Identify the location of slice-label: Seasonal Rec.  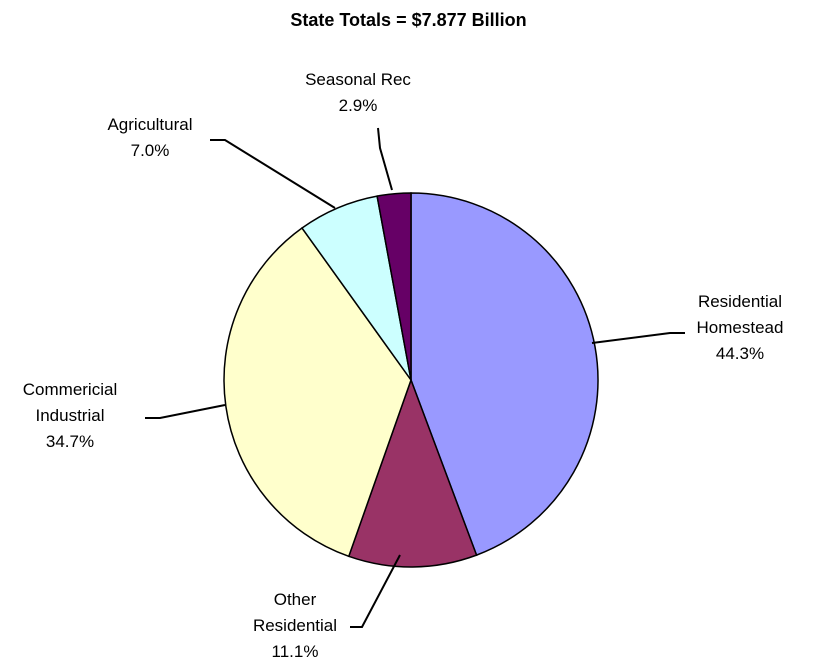
(358, 79).